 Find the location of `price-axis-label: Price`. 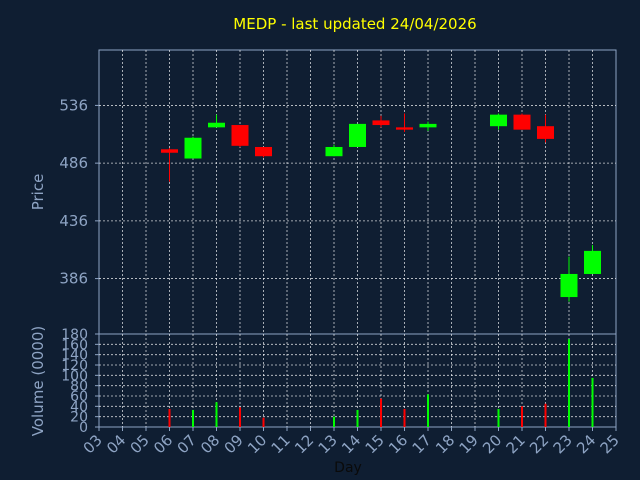

price-axis-label: Price is located at coordinates (38, 192).